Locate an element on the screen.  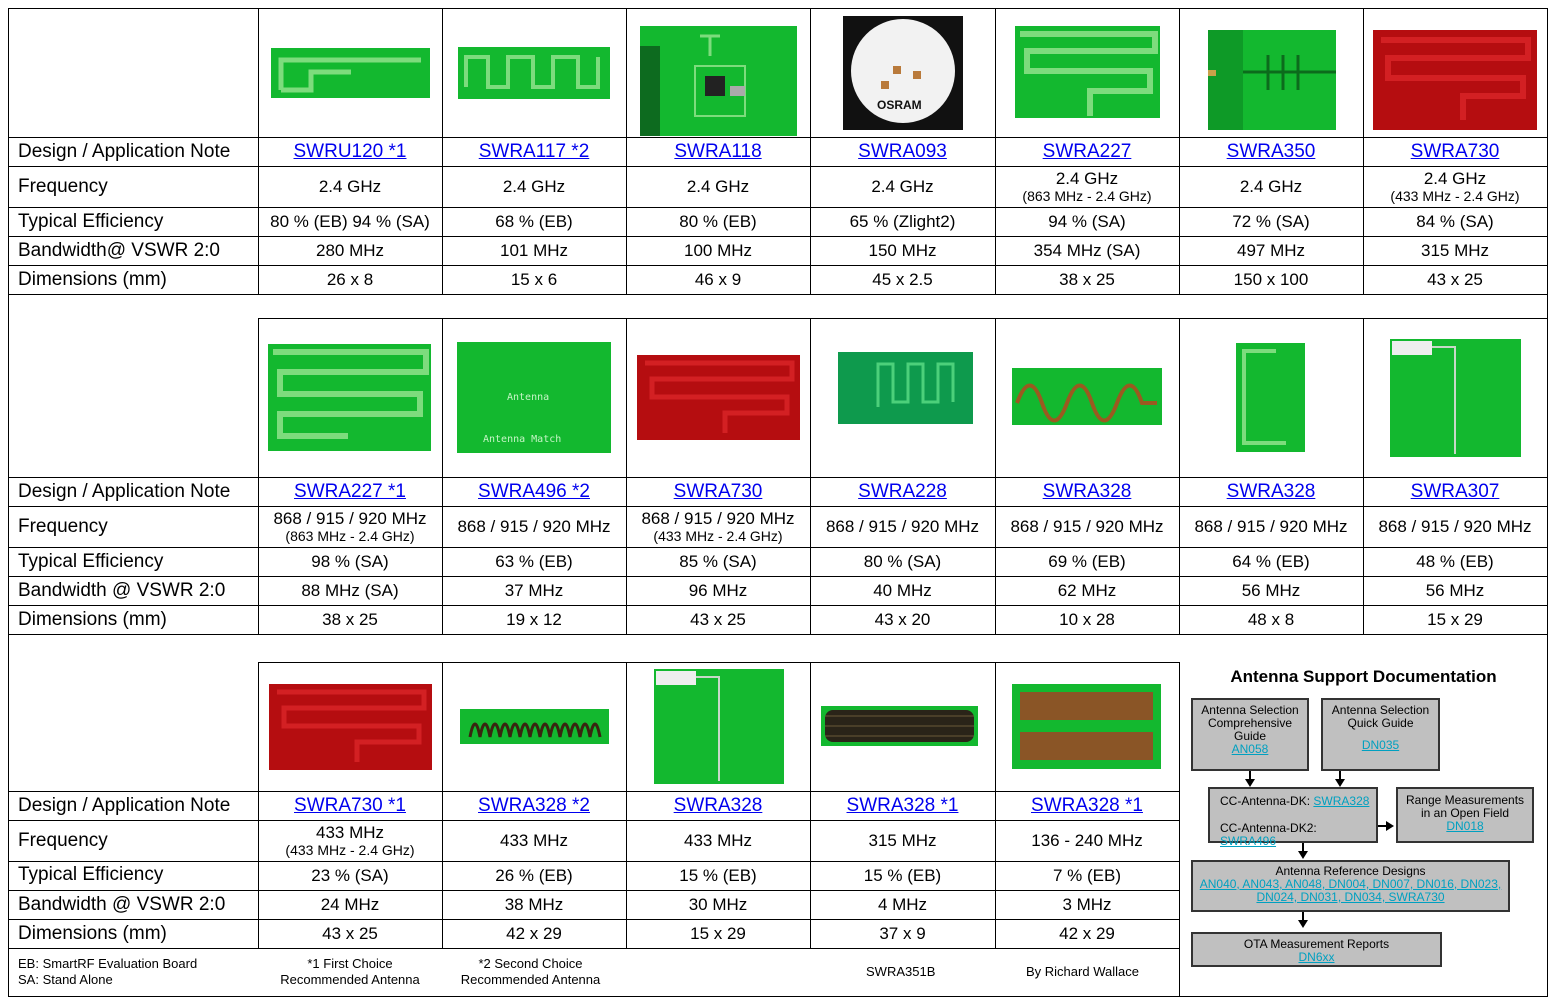
app-note-link: SWRA328 *2 is located at coordinates (534, 805).